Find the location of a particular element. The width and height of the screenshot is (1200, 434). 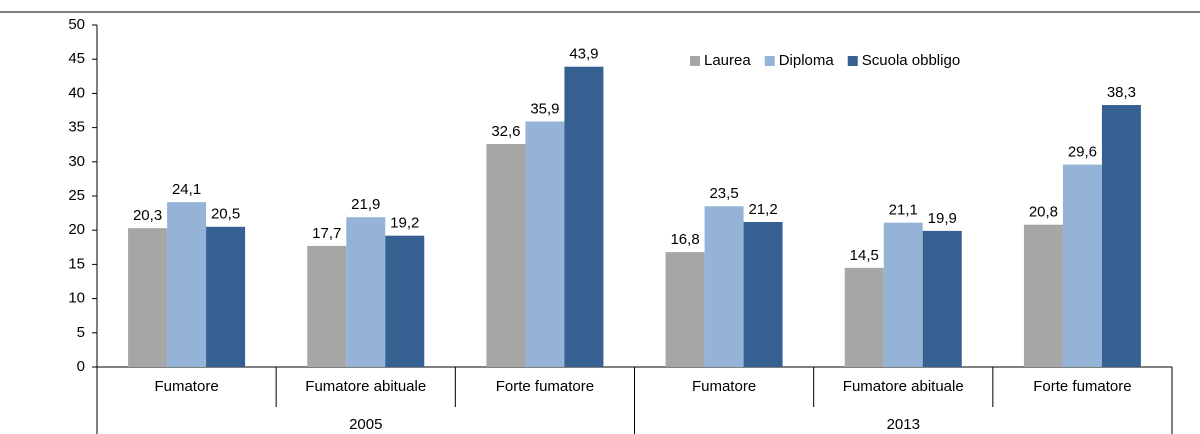

data-label: 32,6 is located at coordinates (505, 131).